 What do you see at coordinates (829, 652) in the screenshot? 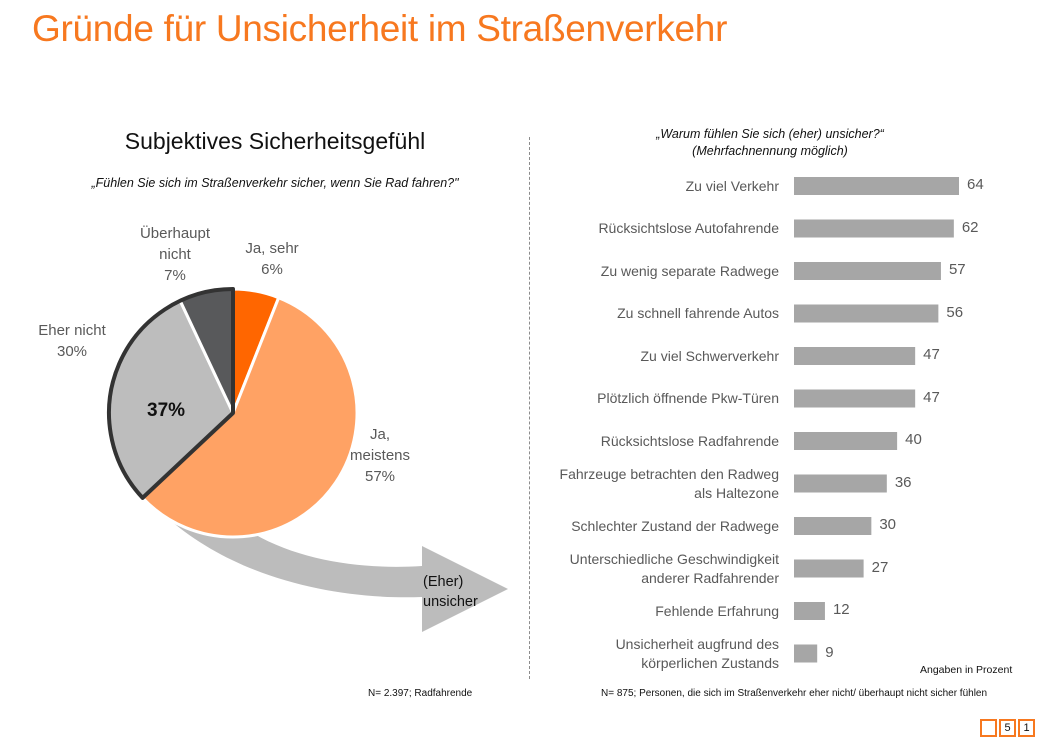
I see `bar-value-label: 9` at bounding box center [829, 652].